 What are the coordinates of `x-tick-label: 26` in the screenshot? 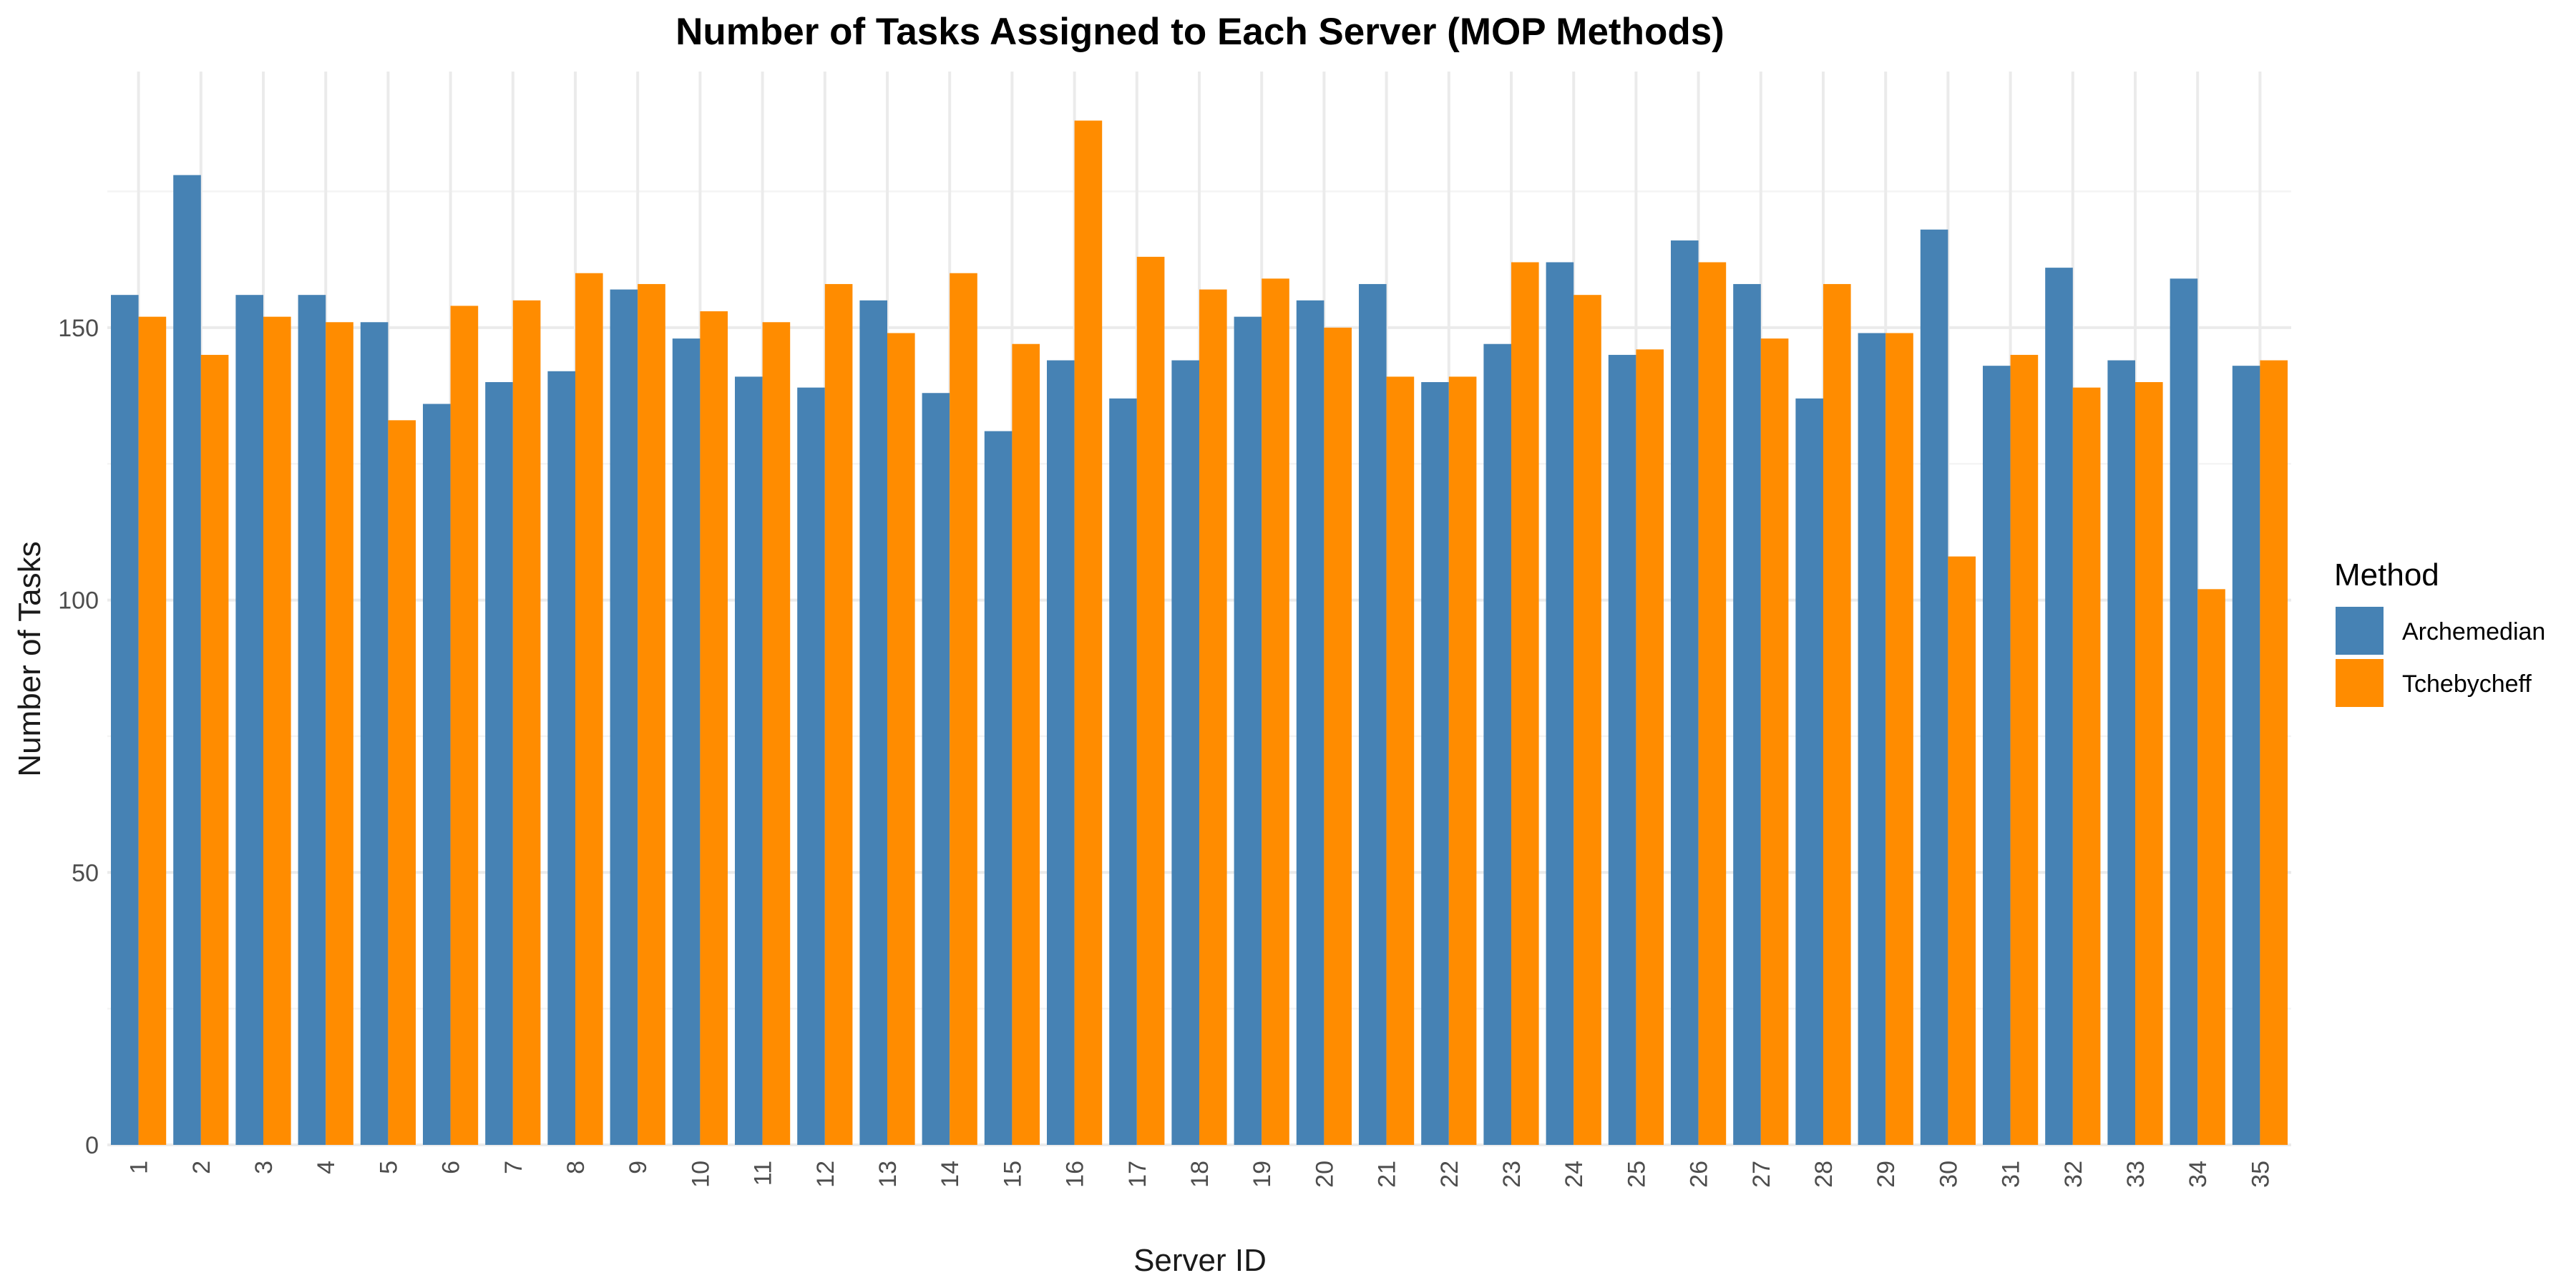 It's located at (1699, 1174).